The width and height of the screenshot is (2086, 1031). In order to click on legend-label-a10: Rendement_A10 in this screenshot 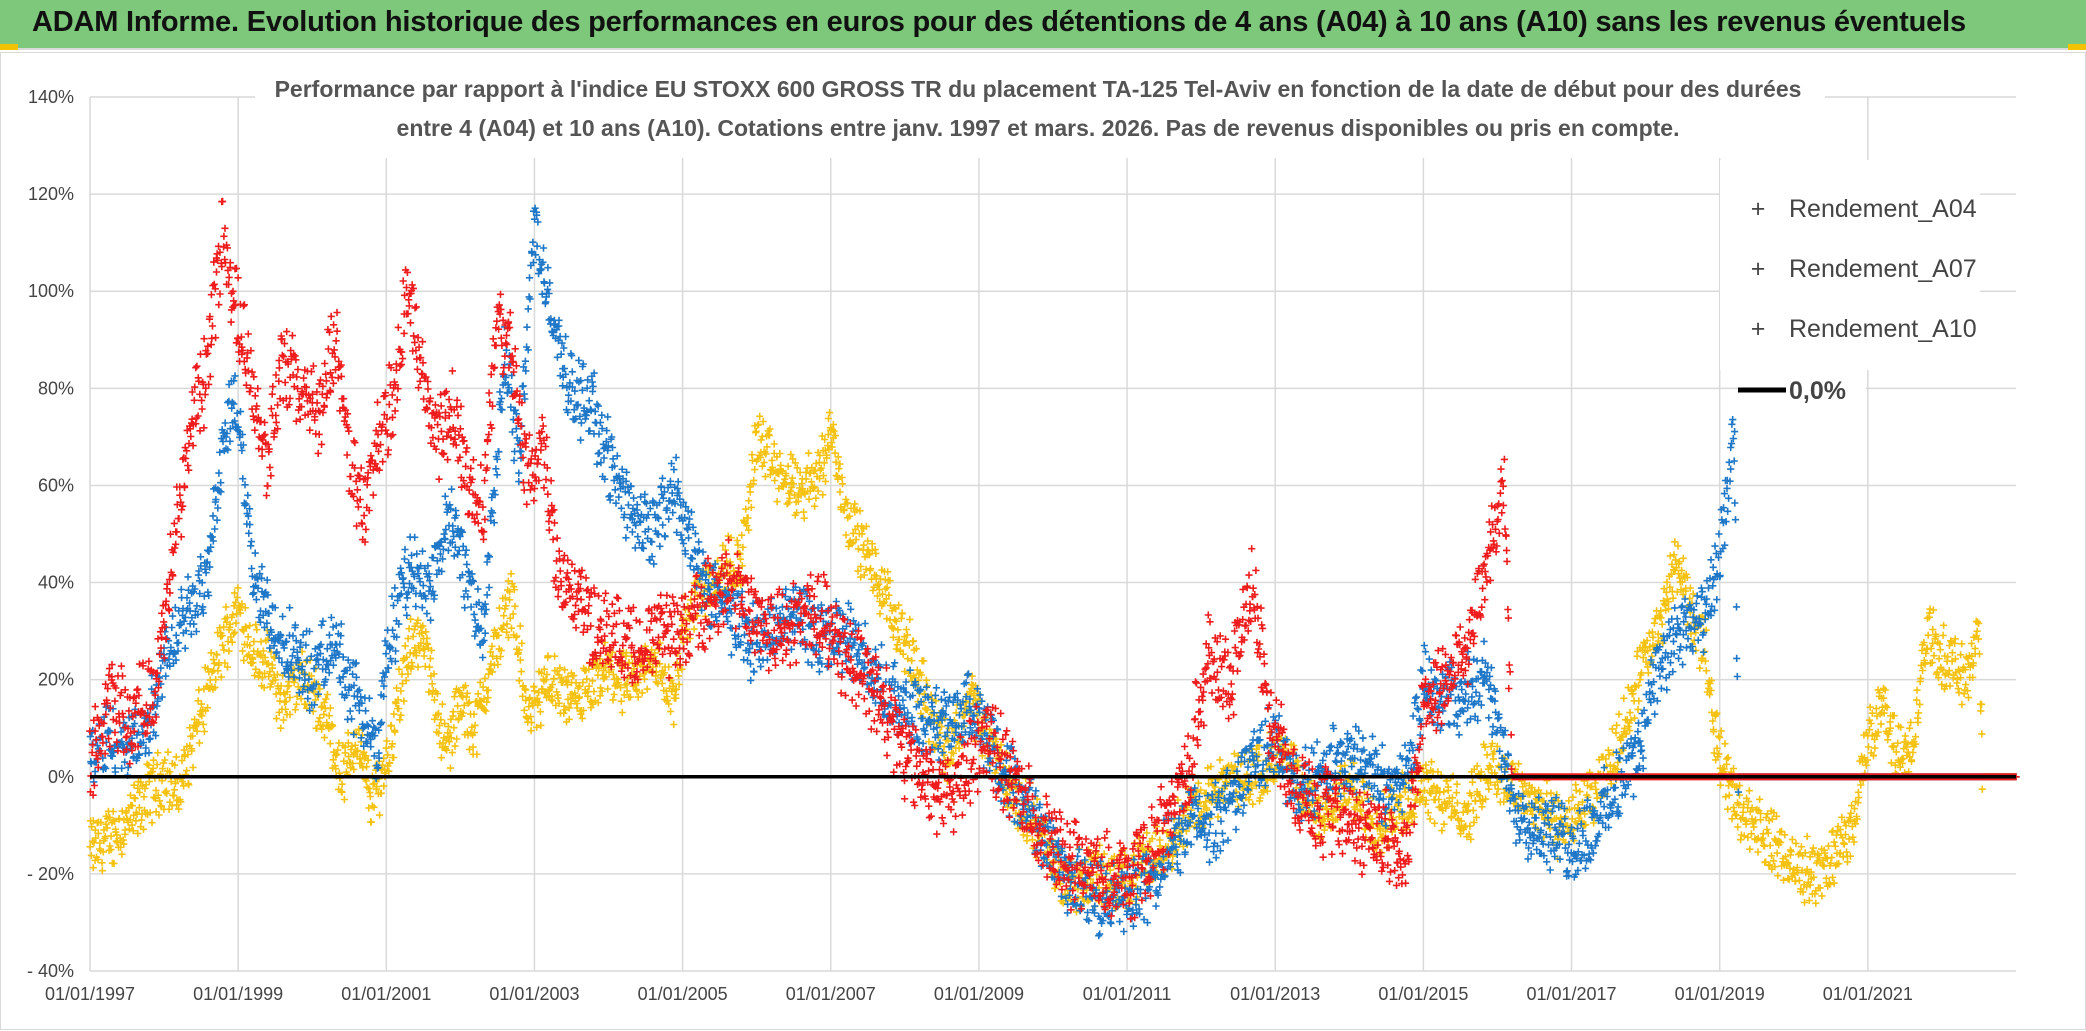, I will do `click(1883, 329)`.